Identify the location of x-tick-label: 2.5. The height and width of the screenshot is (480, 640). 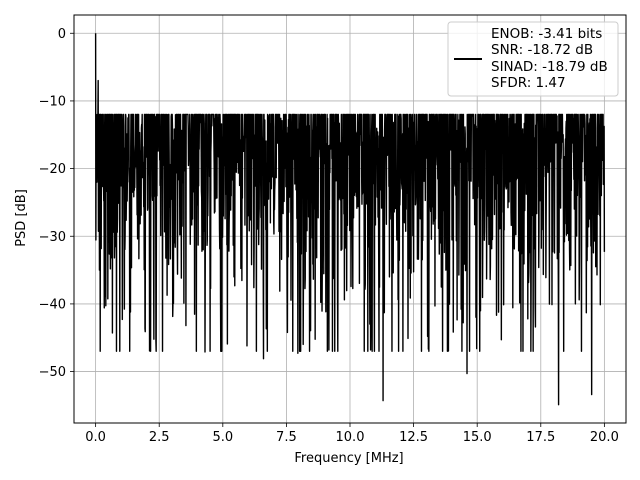
(159, 437).